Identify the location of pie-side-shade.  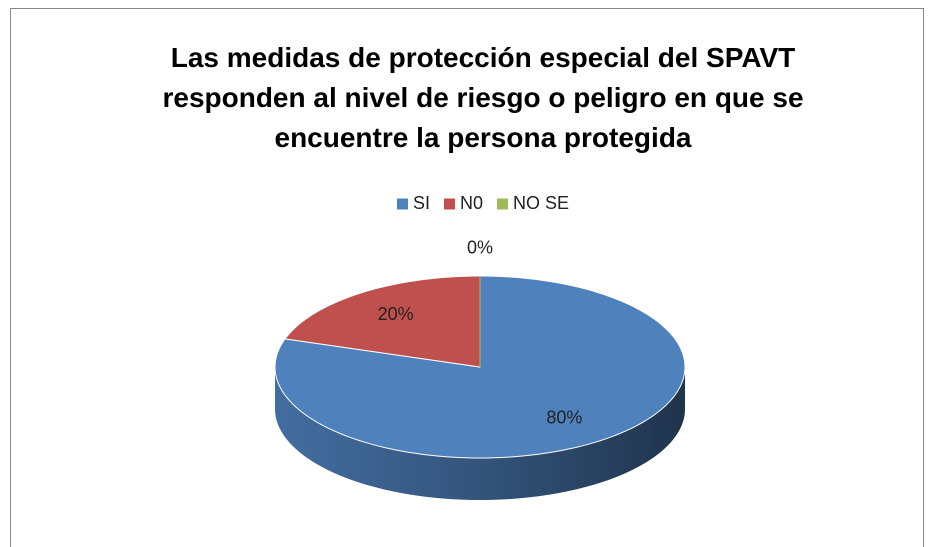
(480, 433).